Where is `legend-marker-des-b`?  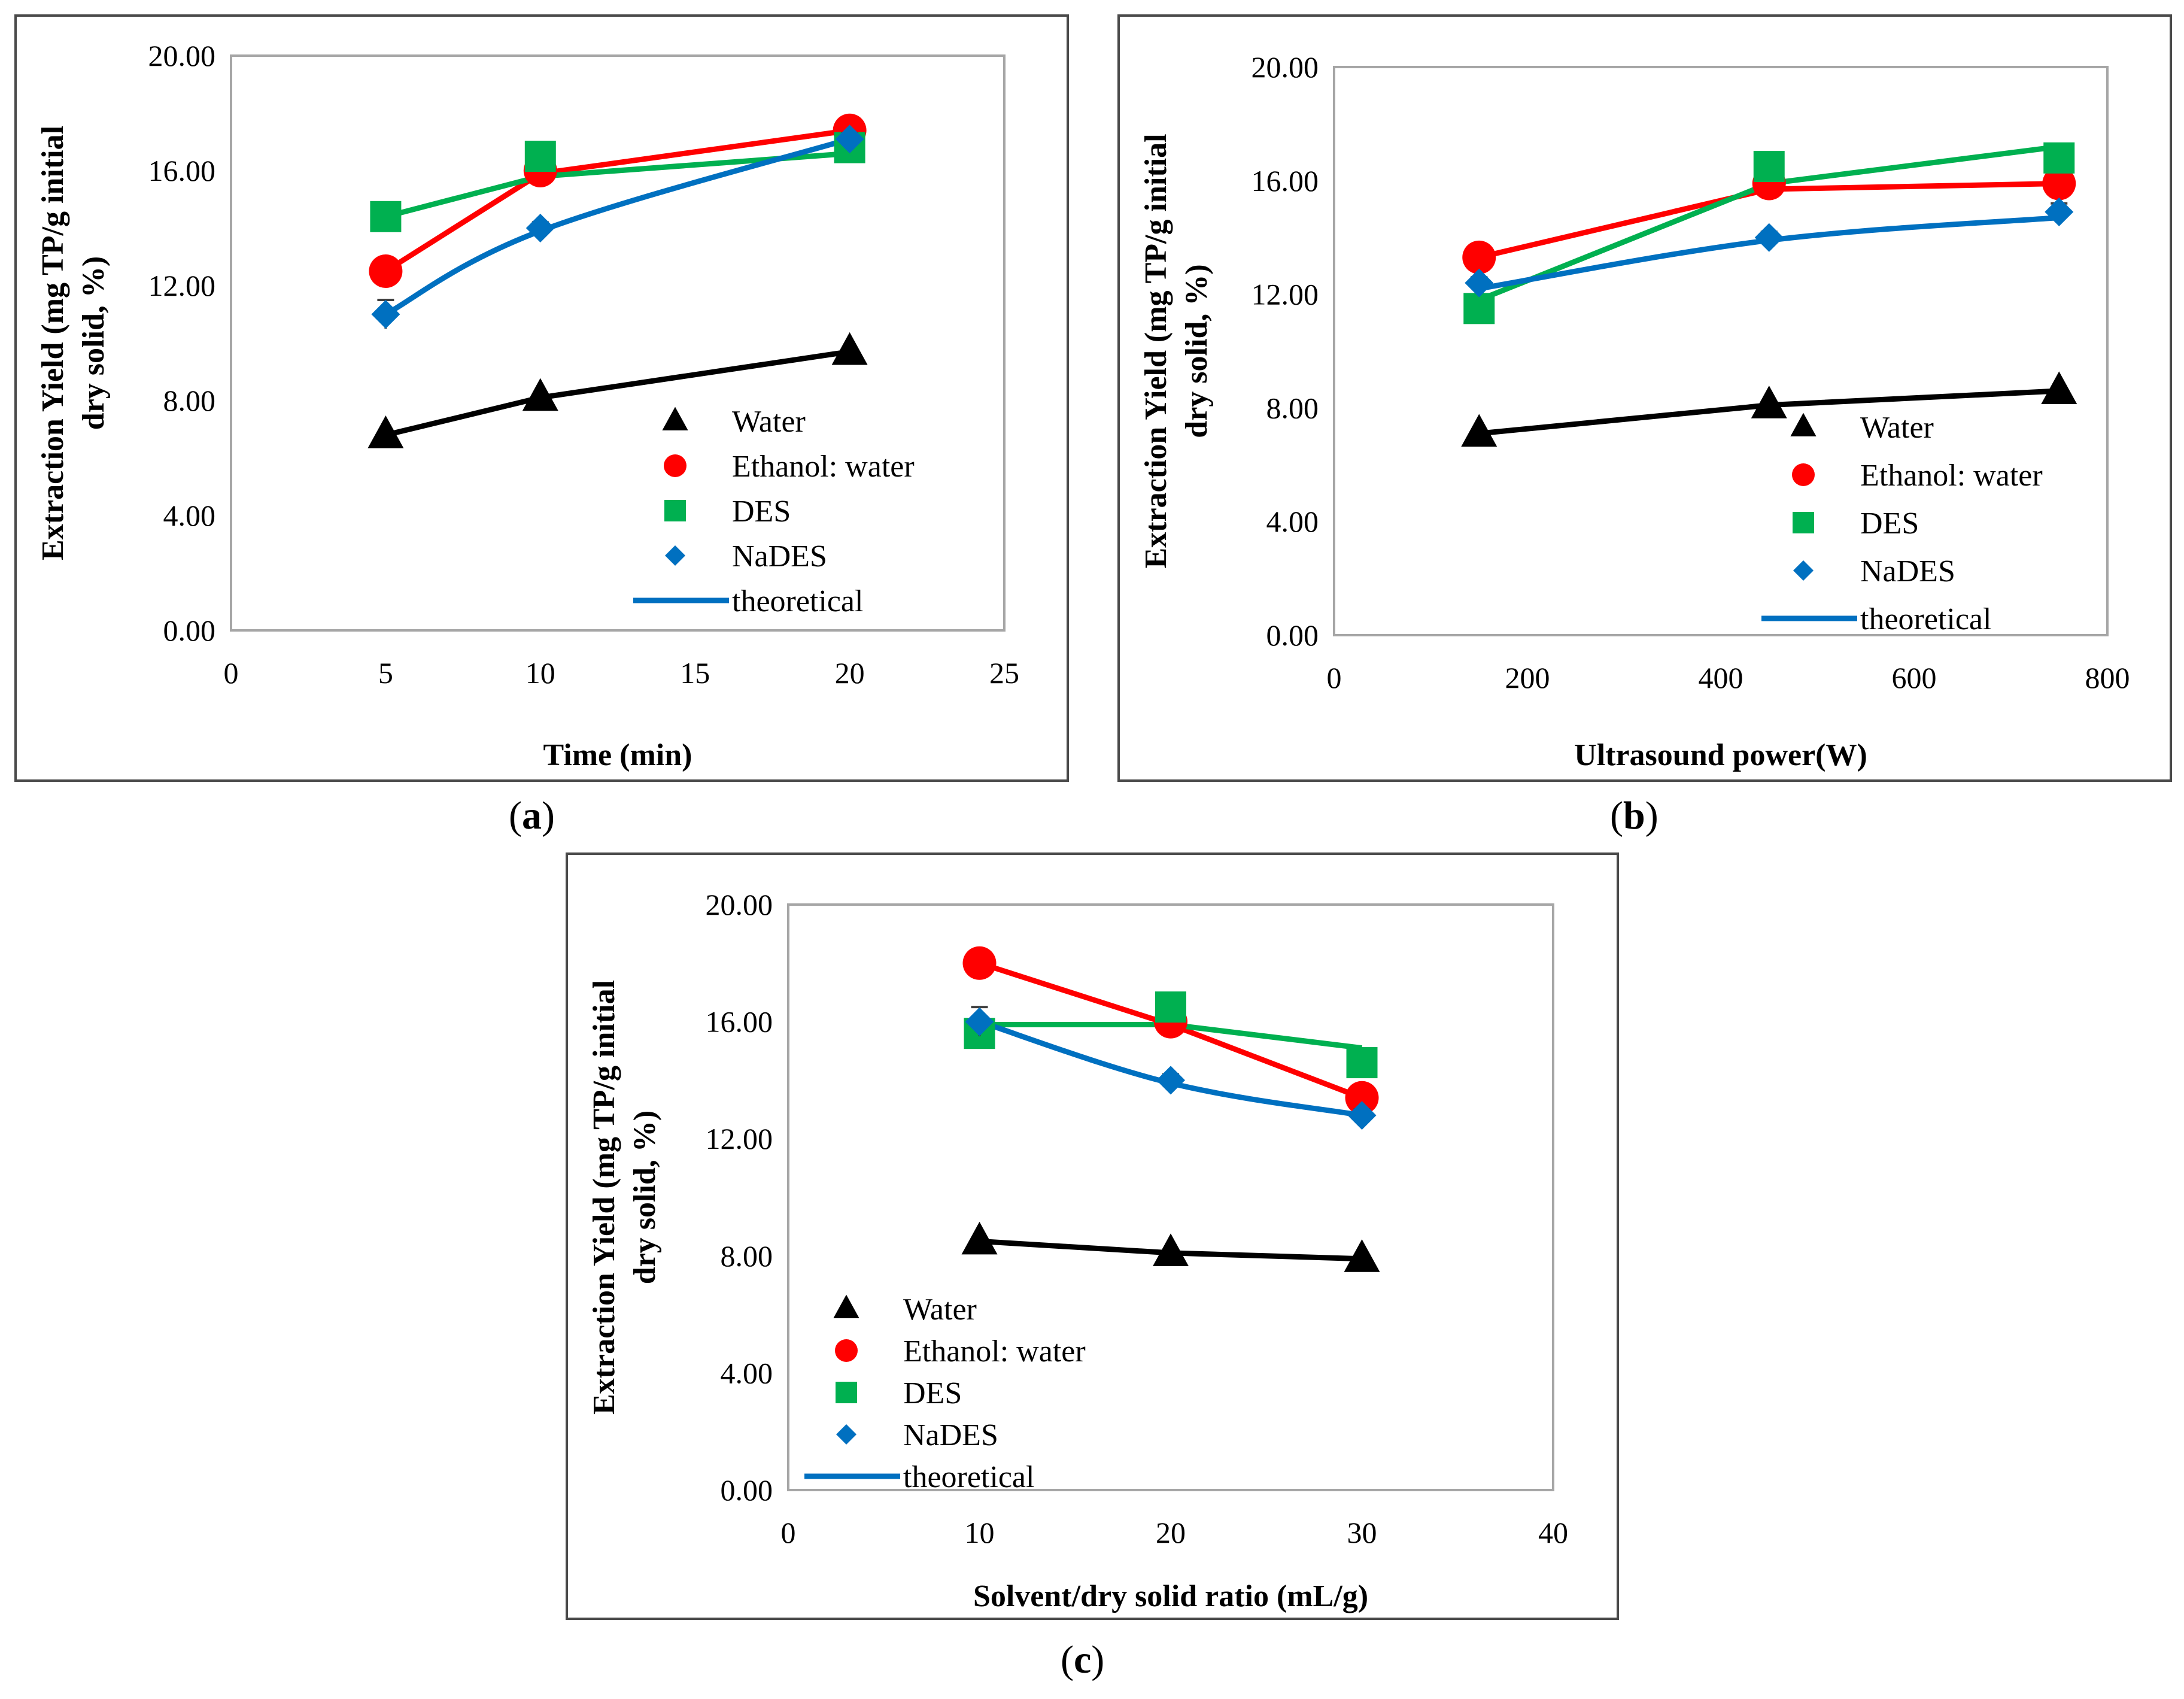
legend-marker-des-b is located at coordinates (1803, 523).